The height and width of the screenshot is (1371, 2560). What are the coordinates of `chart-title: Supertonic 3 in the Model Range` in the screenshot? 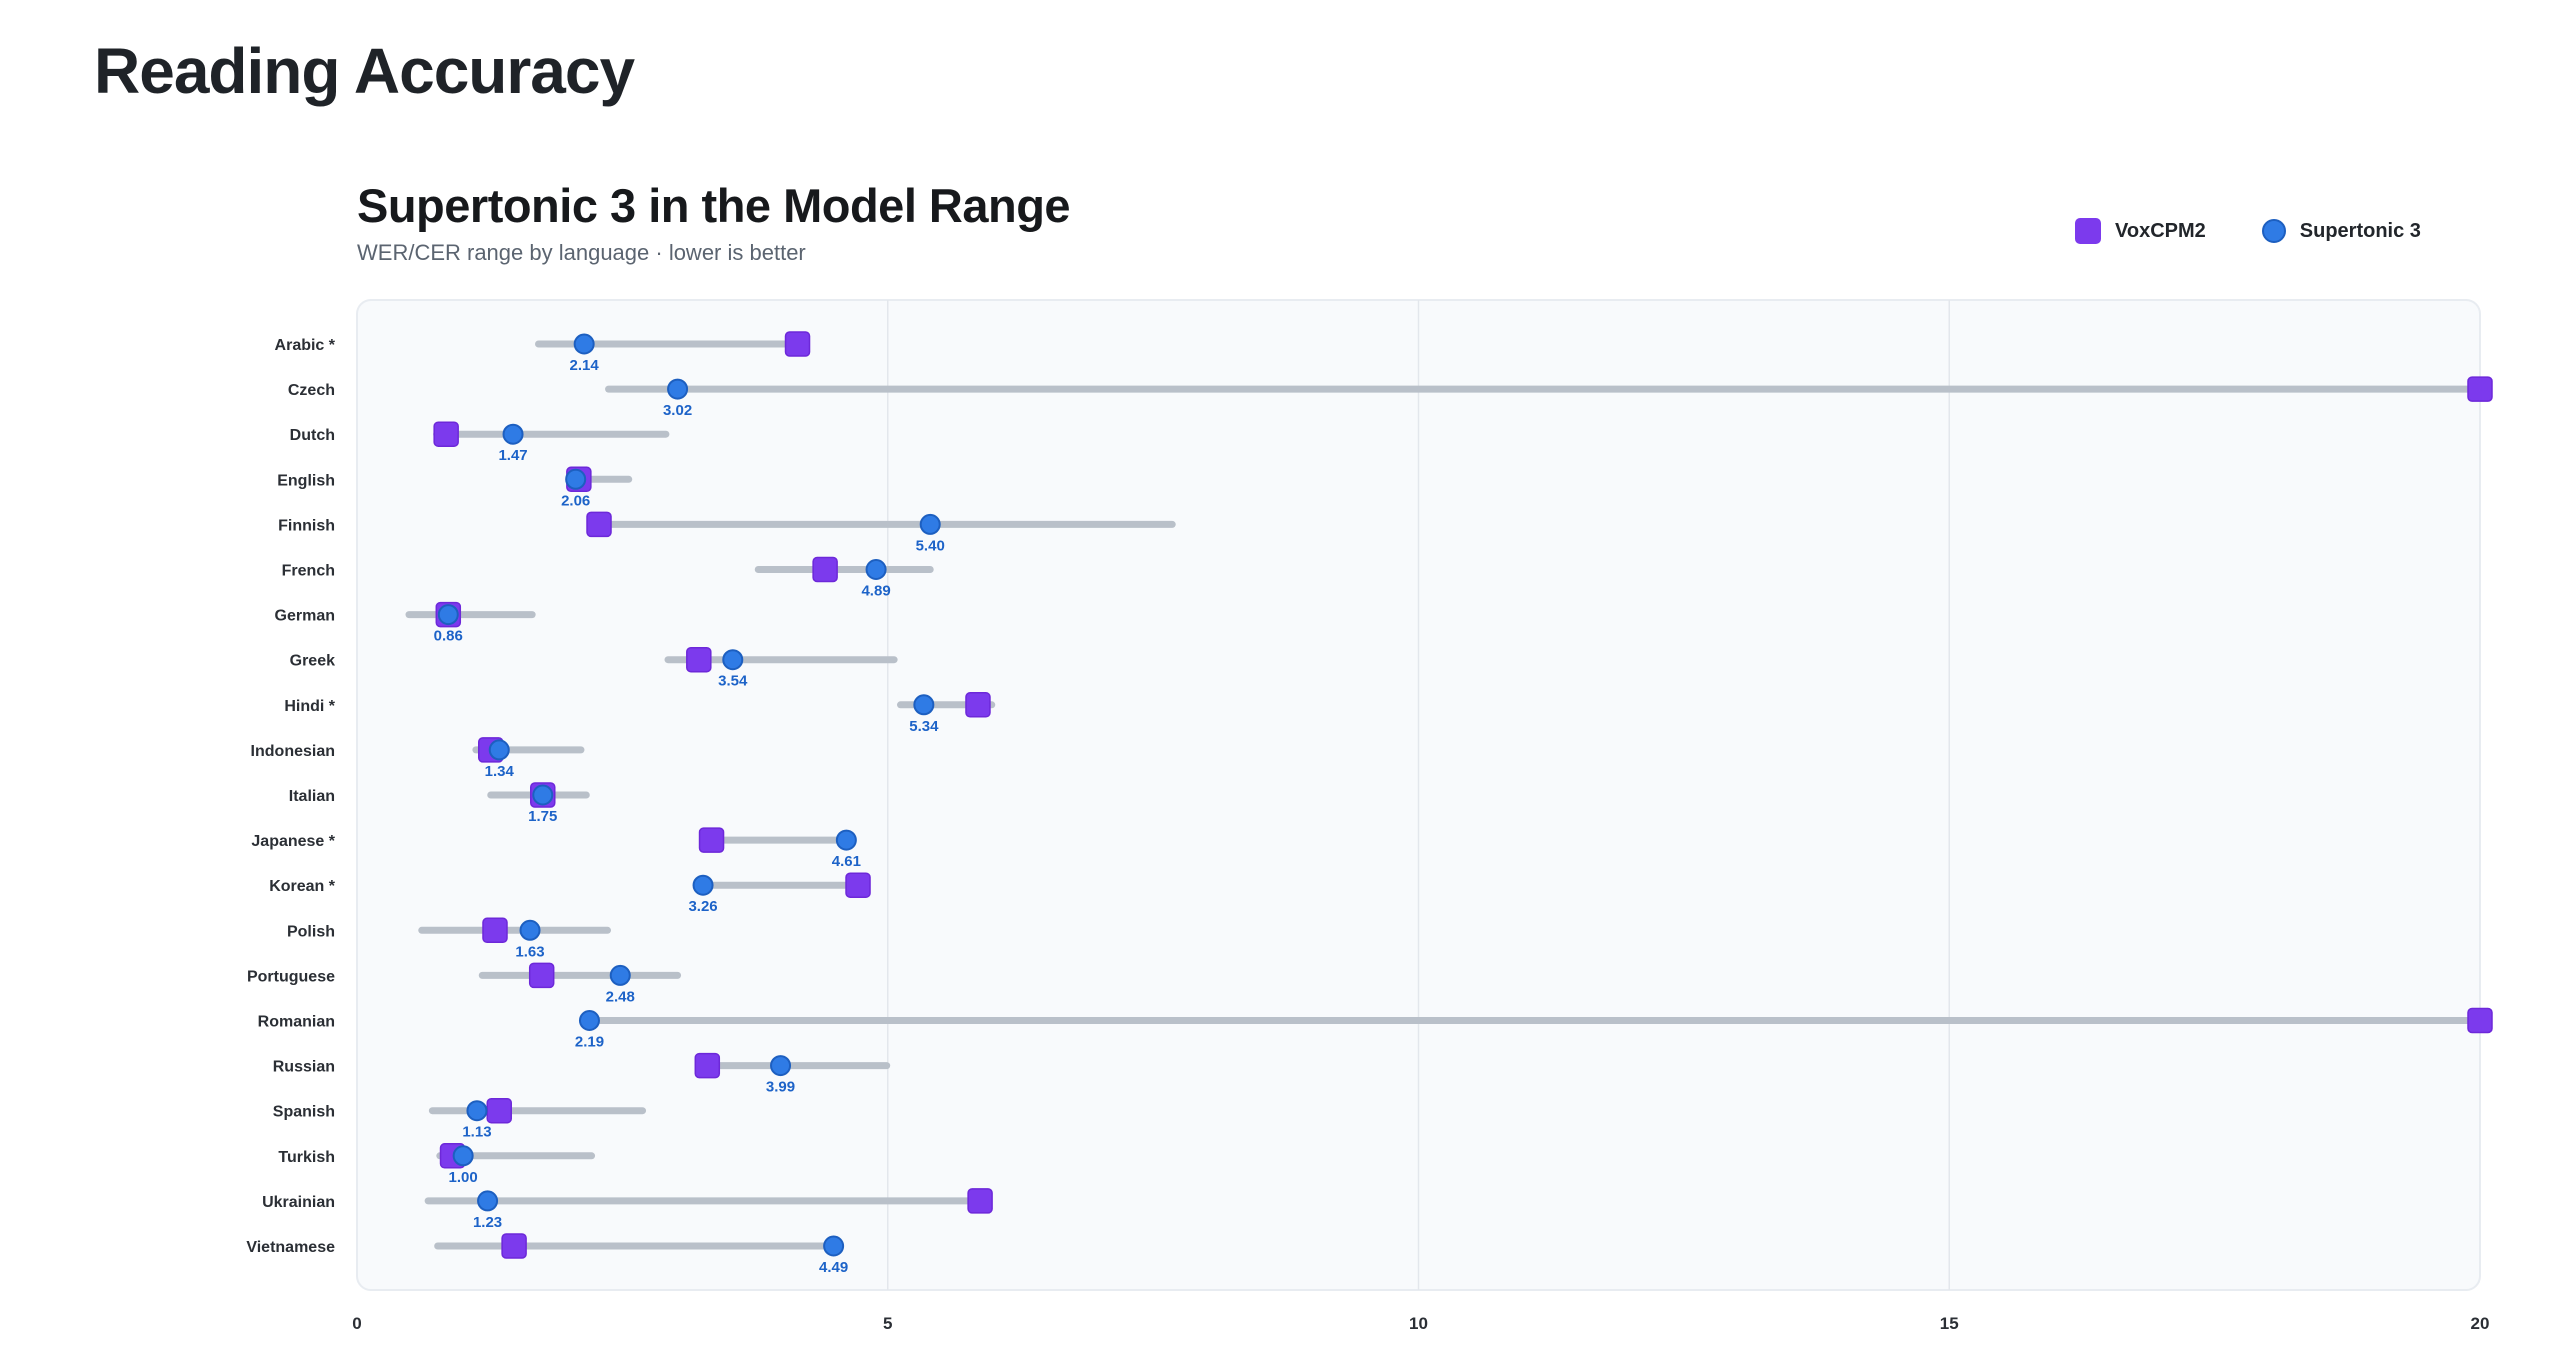 It's located at (714, 205).